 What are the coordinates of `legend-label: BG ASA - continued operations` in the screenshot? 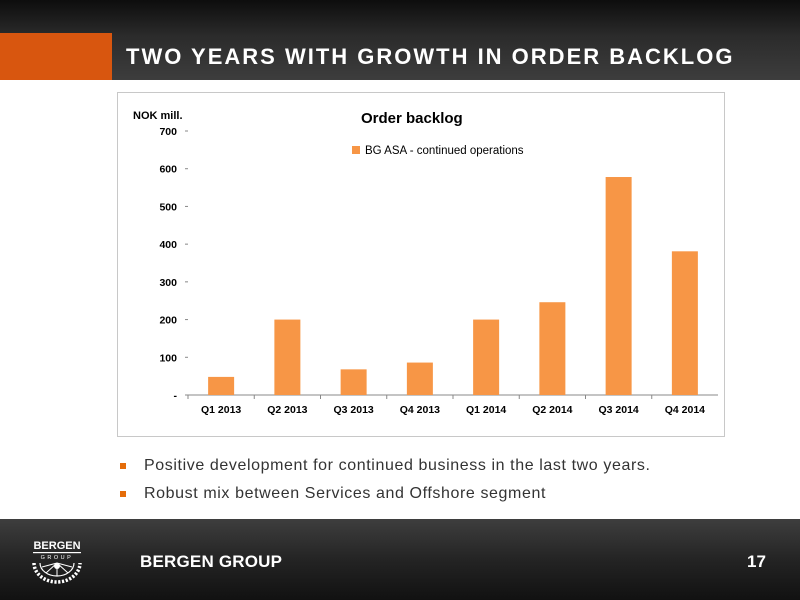 It's located at (444, 151).